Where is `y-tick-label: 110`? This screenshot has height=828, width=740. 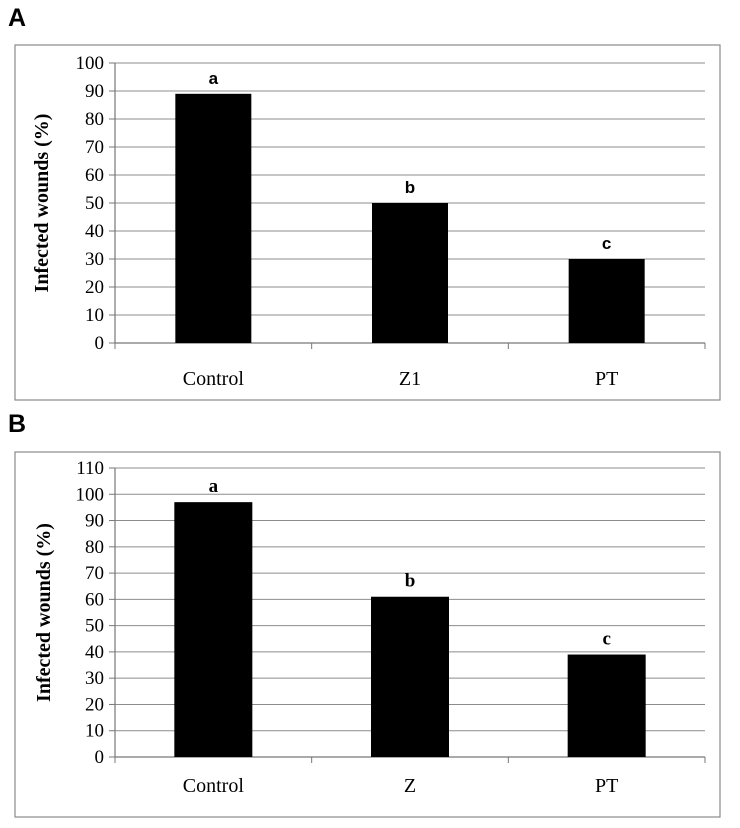 y-tick-label: 110 is located at coordinates (90, 468).